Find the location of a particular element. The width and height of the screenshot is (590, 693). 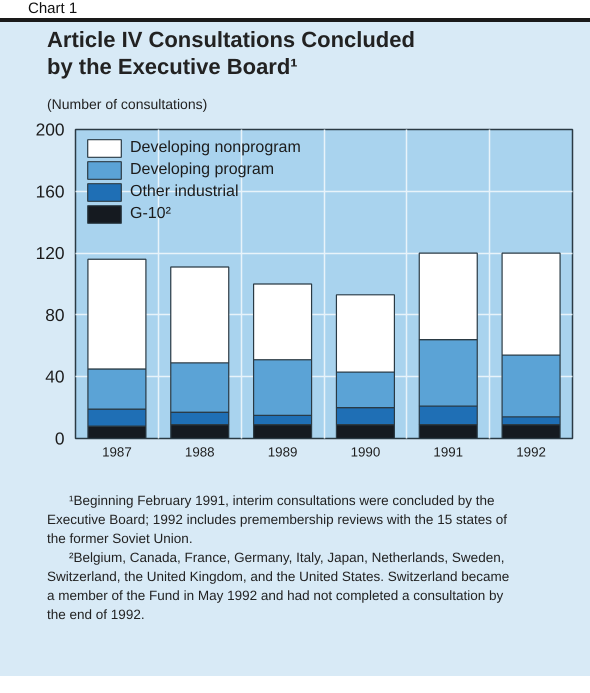

y-tick-label: 200 is located at coordinates (50, 130).